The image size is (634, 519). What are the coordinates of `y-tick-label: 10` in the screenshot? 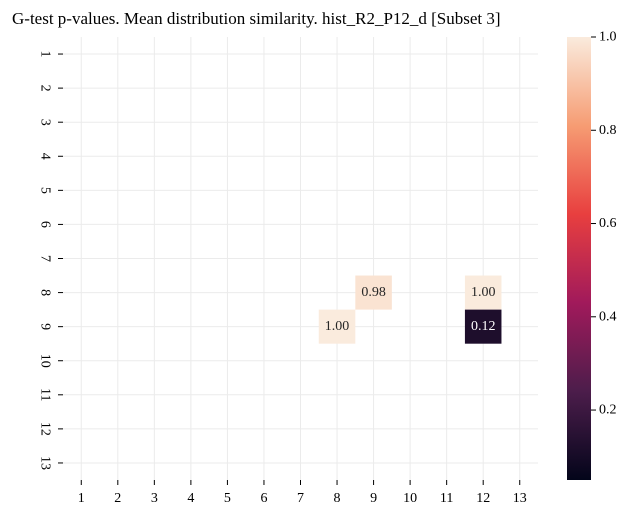 It's located at (45, 361).